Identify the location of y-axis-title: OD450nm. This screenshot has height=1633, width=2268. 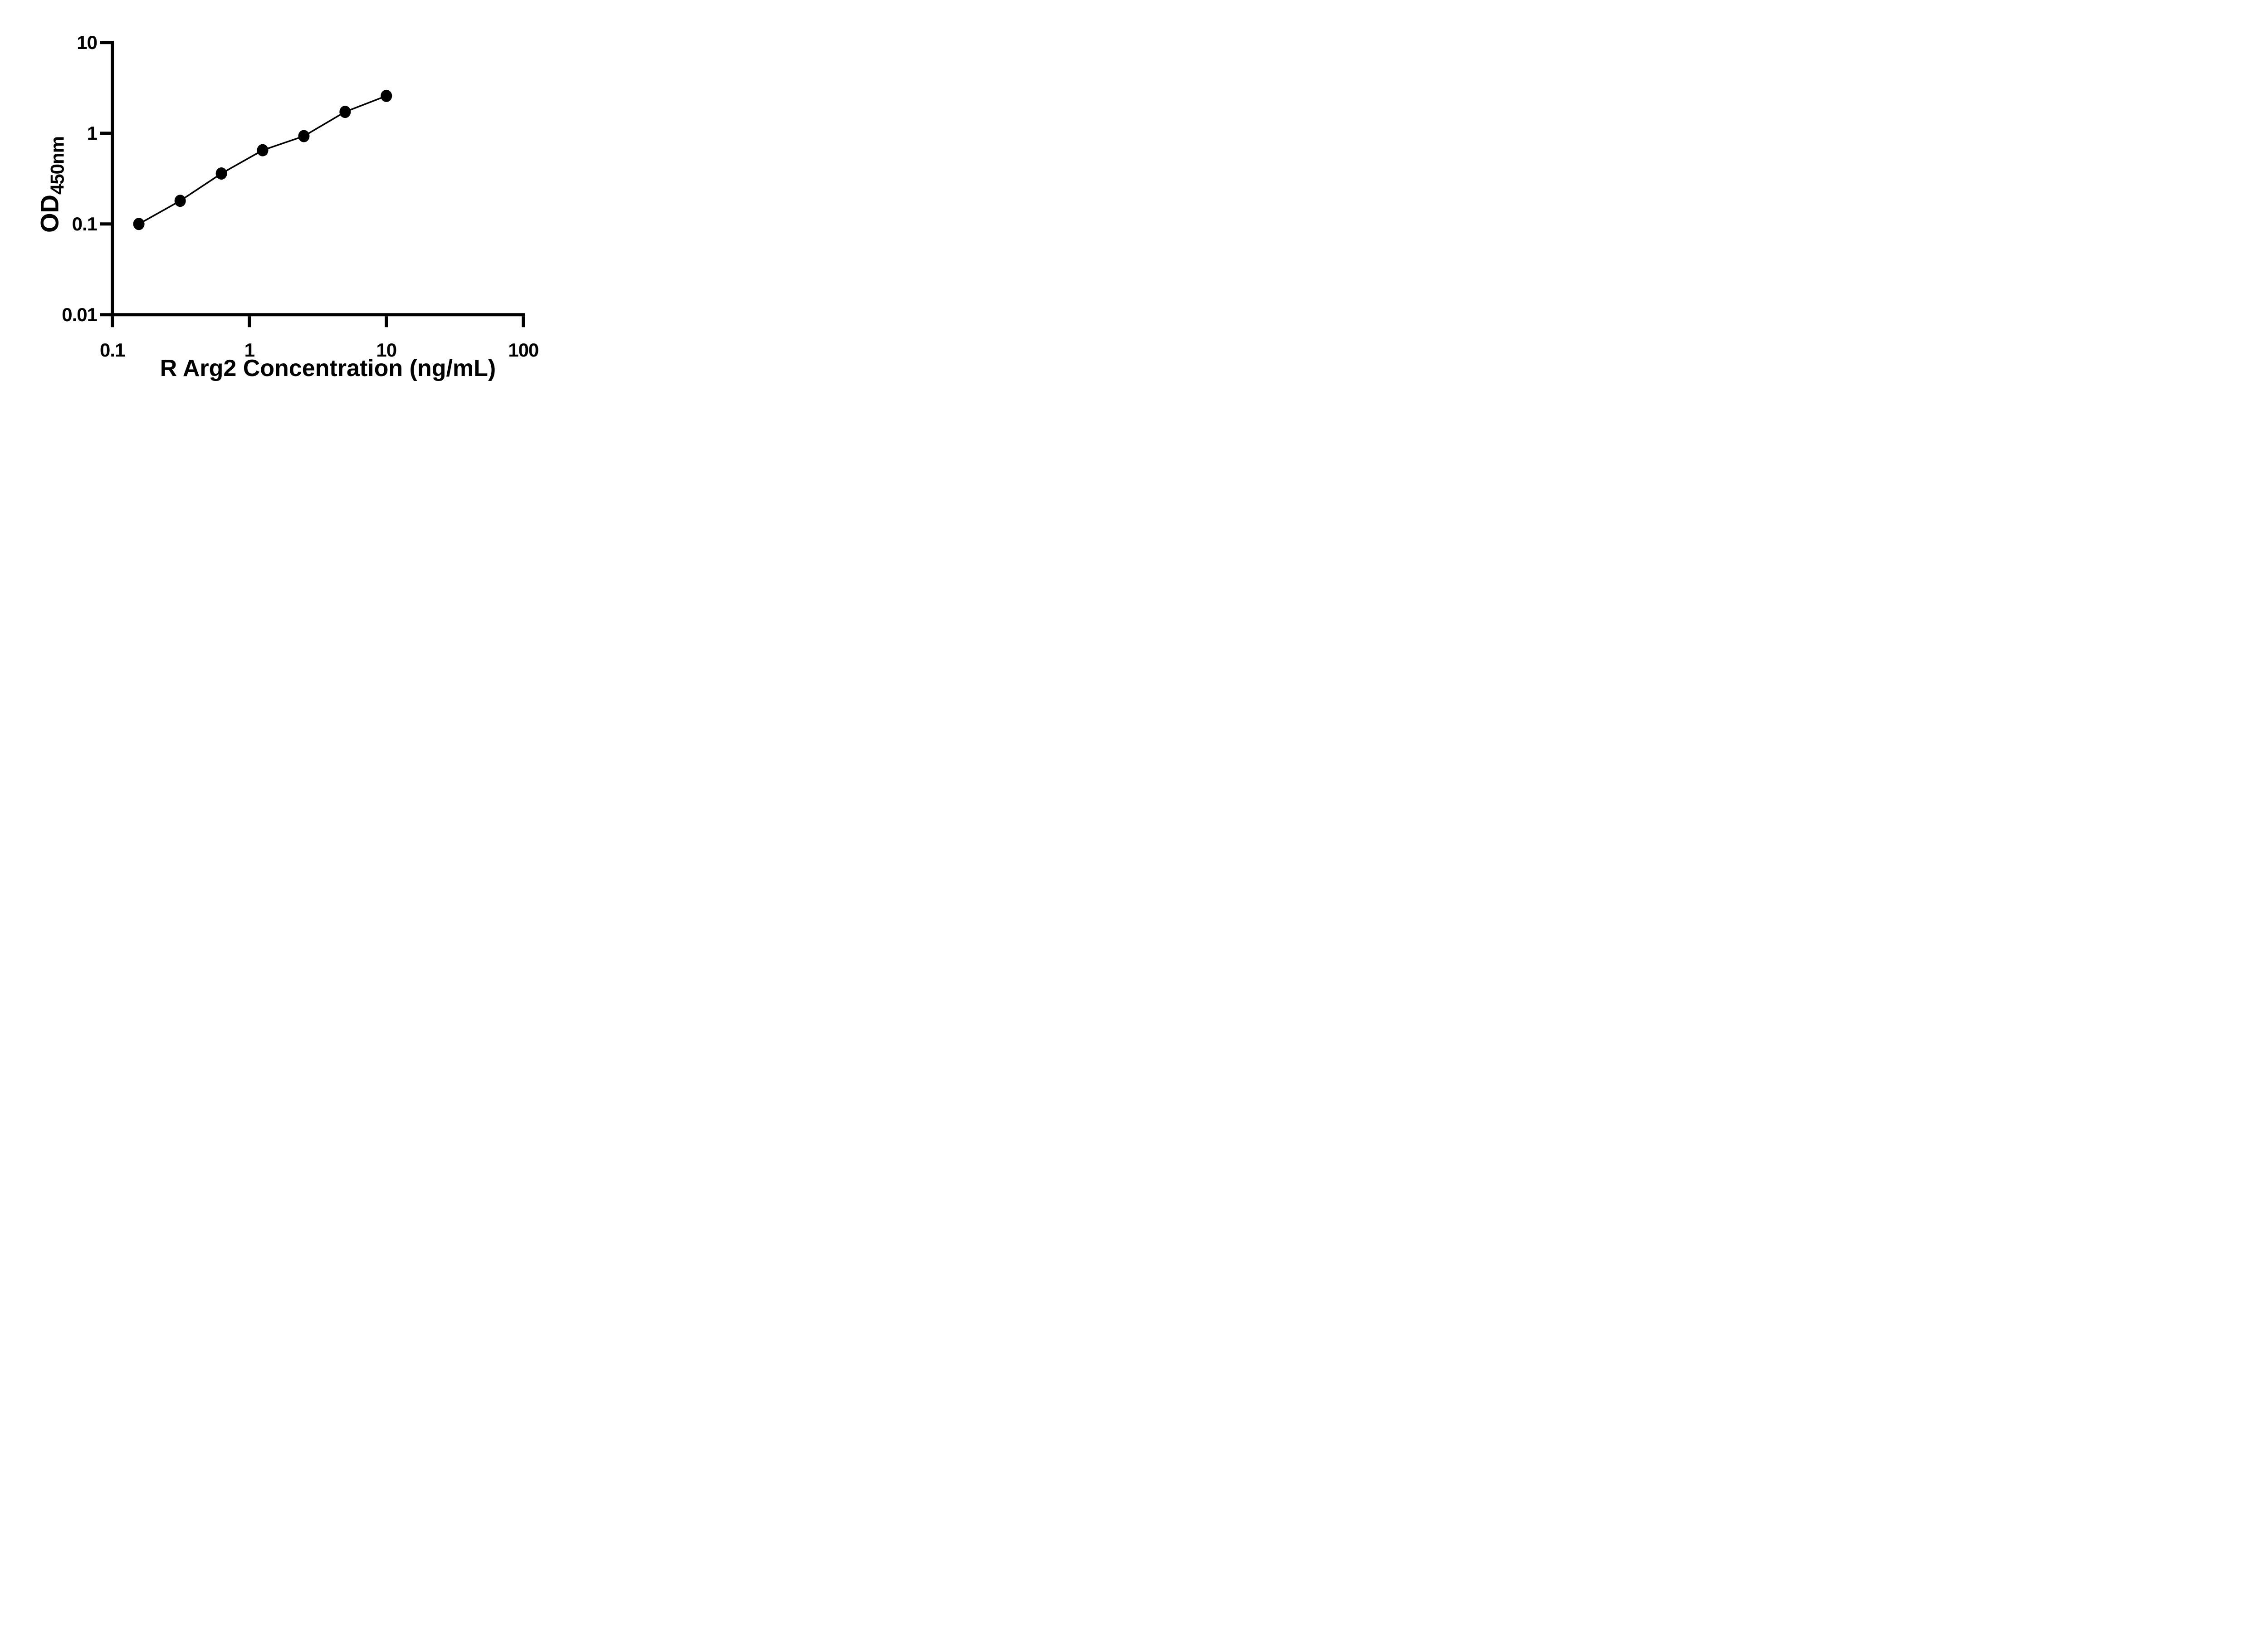
(53, 184).